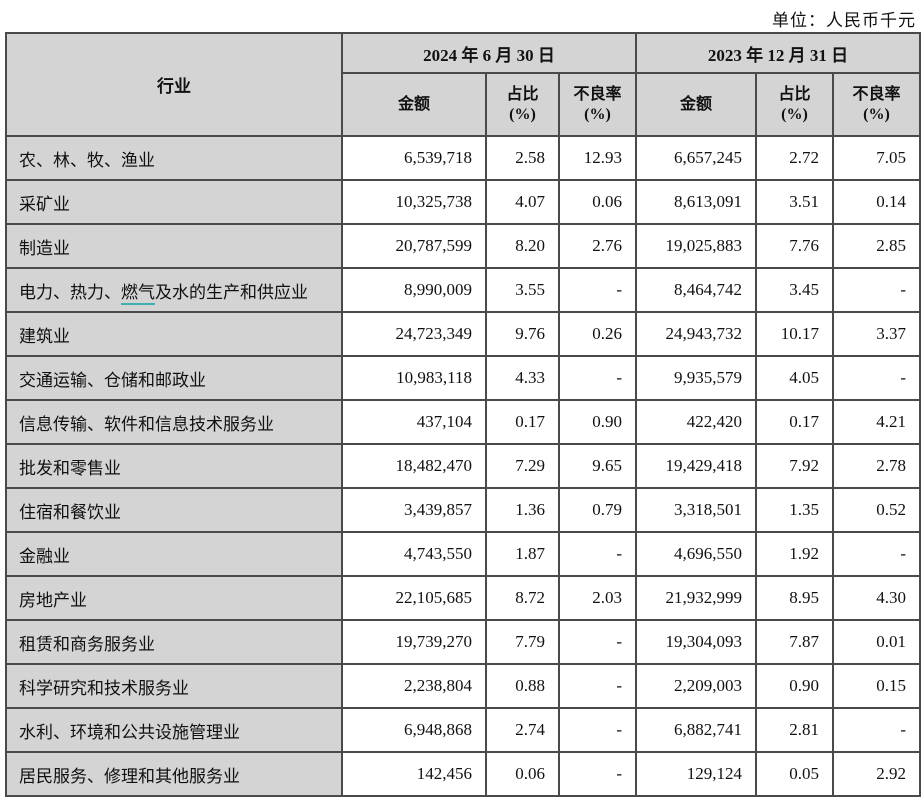  Describe the element at coordinates (876, 510) in the screenshot. I see `npl-2023-cell: 0.52` at that location.